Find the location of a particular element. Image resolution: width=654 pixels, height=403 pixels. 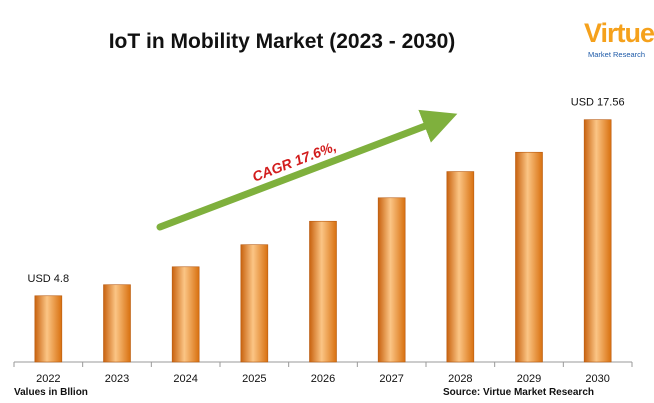

bar-2027 is located at coordinates (391, 280).